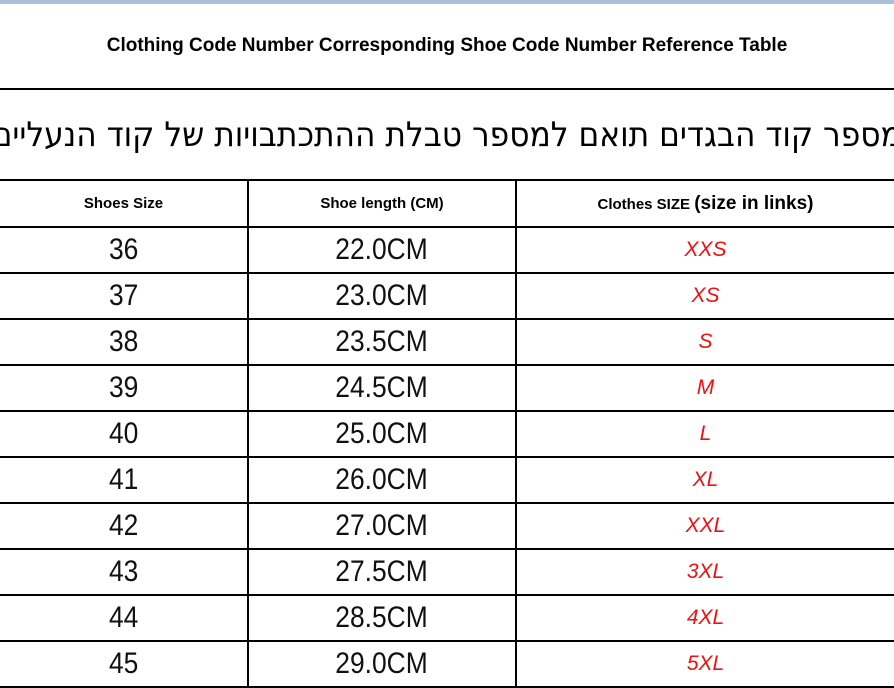  I want to click on table-row: 44 28.5CM 4XL, so click(447, 618).